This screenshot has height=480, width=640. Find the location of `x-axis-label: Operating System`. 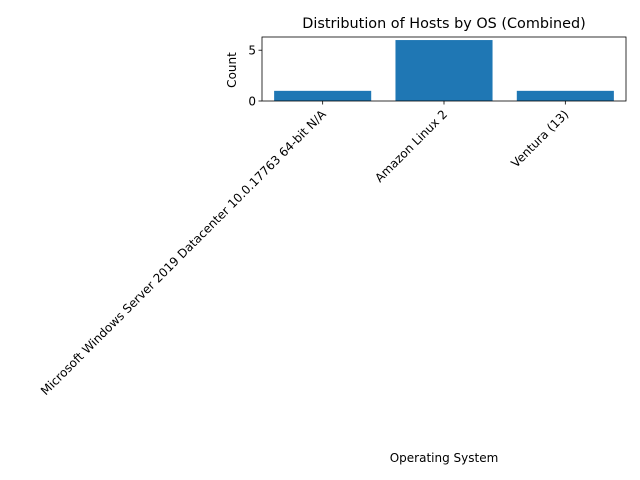

x-axis-label: Operating System is located at coordinates (444, 458).